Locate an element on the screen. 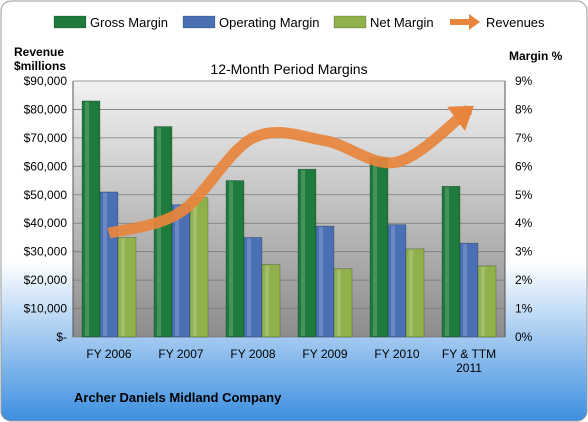  left-tick-label: $30,000 is located at coordinates (46, 252).